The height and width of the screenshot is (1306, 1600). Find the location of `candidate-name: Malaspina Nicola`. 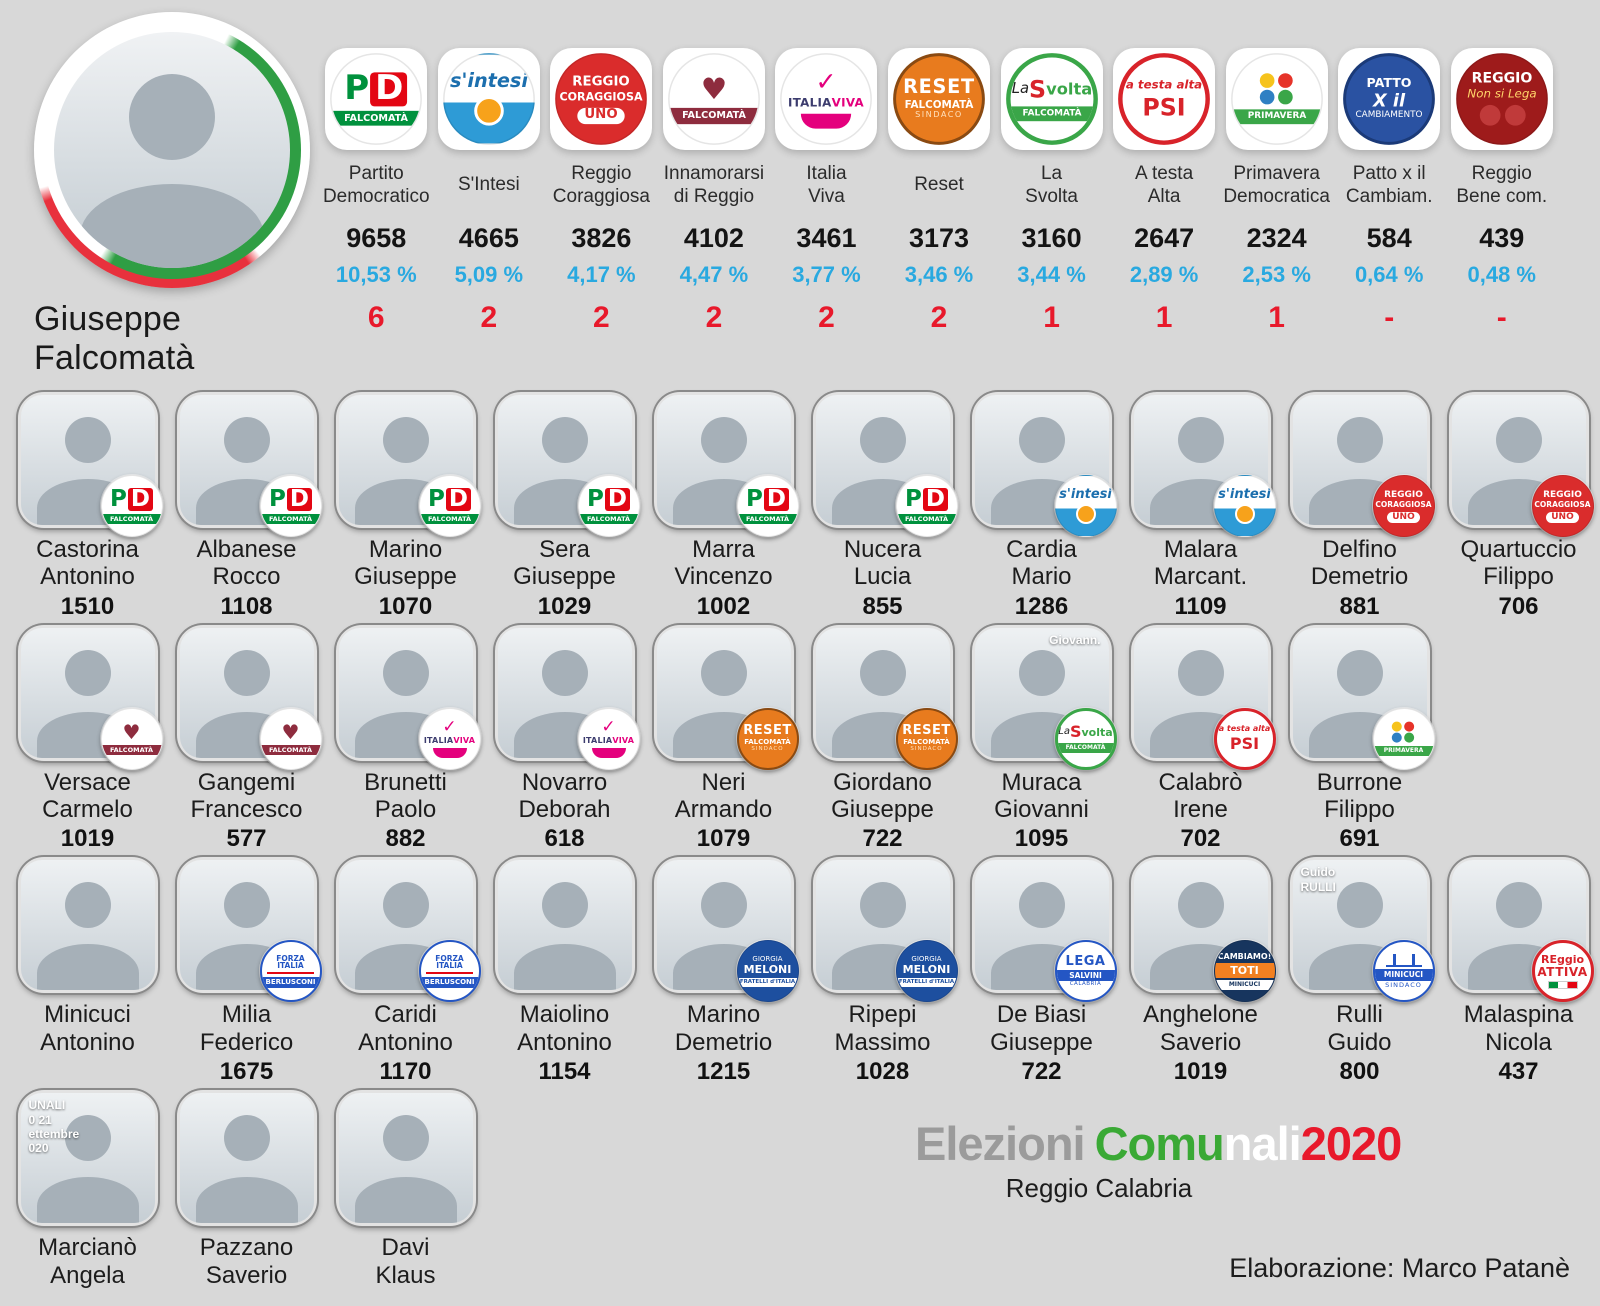

candidate-name: Malaspina Nicola is located at coordinates (1518, 1028).